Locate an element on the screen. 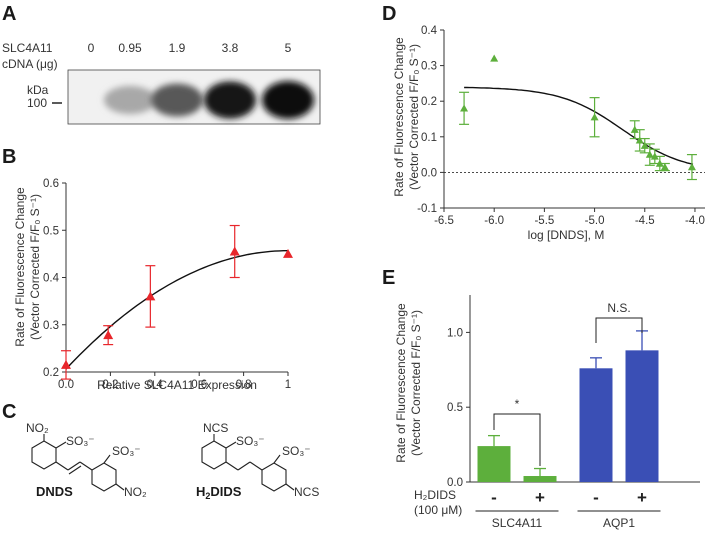  panel-d-x-tick-label-1: -6.0 is located at coordinates (494, 221).